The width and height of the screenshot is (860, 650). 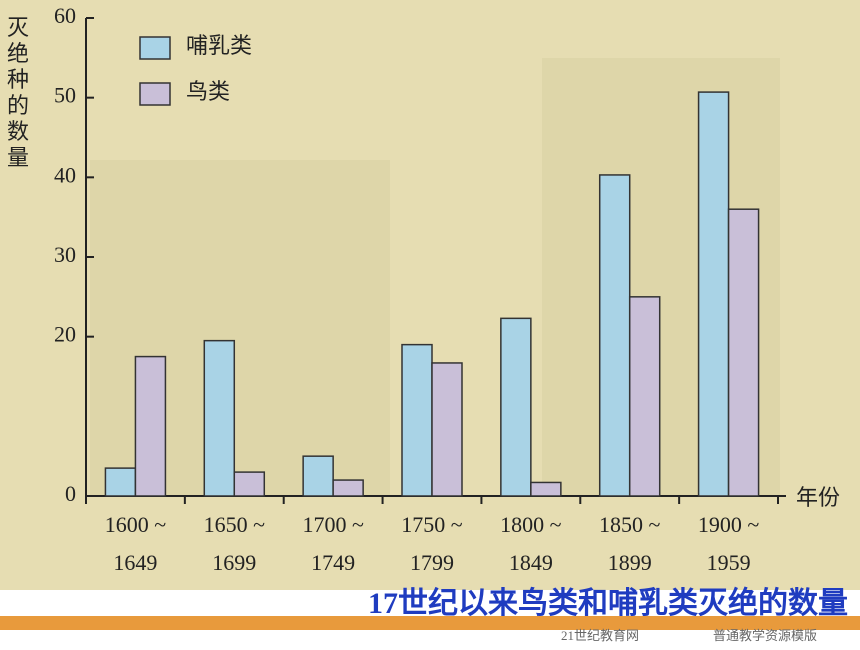 I want to click on x-tick-label: 1799, so click(x=432, y=562).